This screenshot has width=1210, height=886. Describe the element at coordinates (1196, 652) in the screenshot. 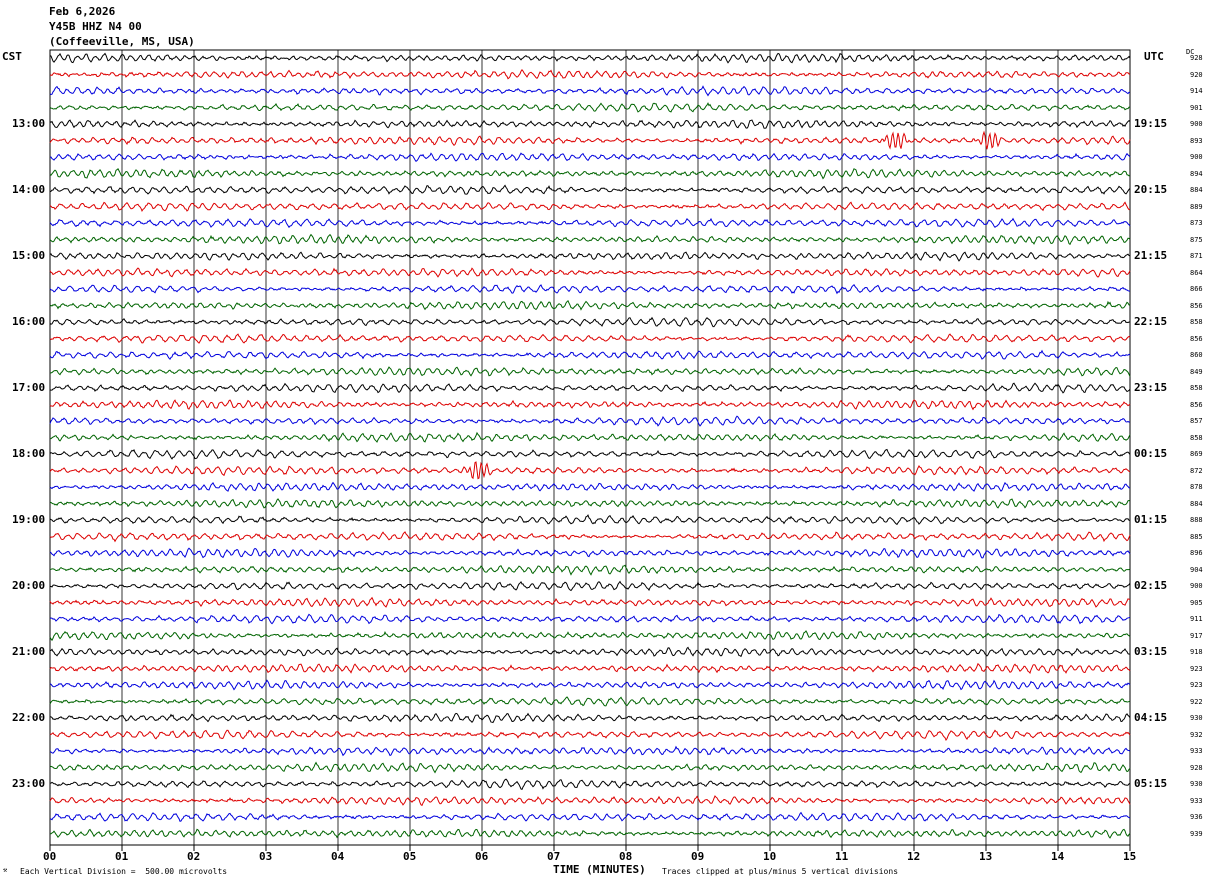

I see `dc-offset-label: 918` at that location.